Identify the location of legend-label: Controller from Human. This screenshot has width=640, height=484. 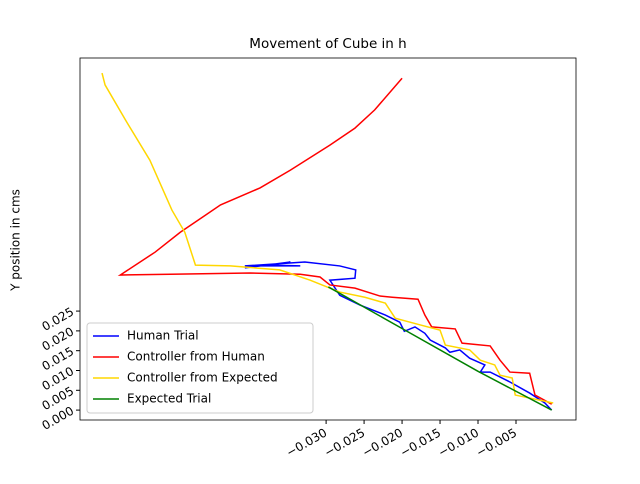
(196, 357).